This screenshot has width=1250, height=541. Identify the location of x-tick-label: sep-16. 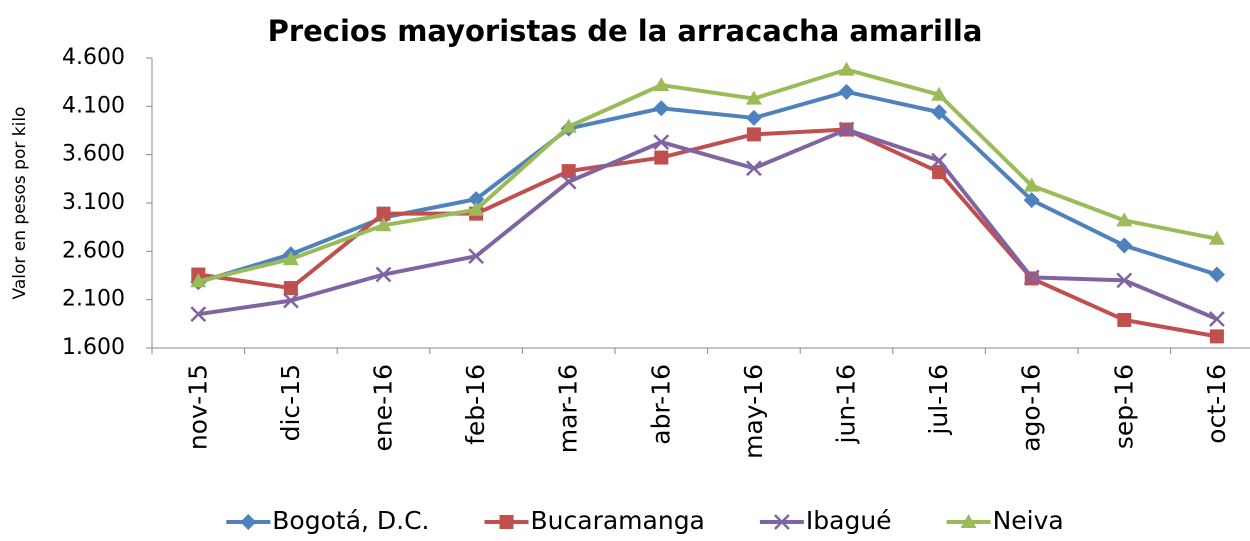
(1123, 406).